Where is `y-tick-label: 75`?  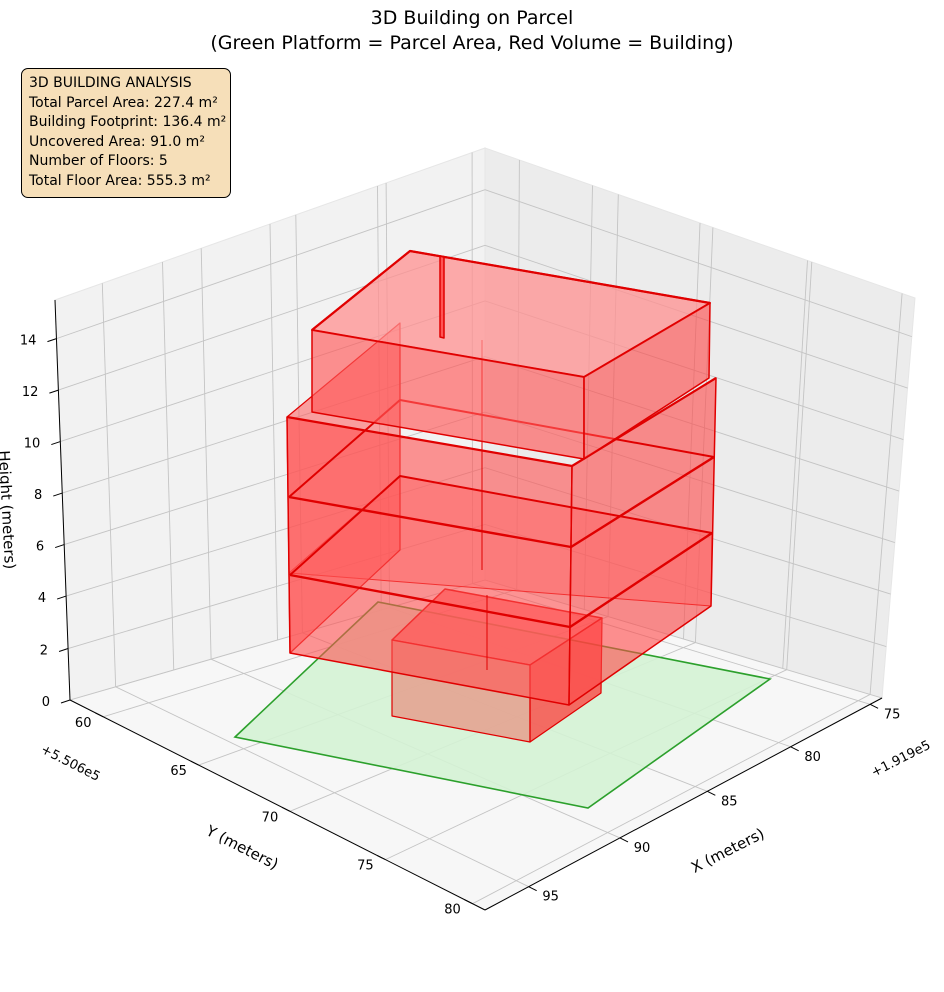 y-tick-label: 75 is located at coordinates (365, 866).